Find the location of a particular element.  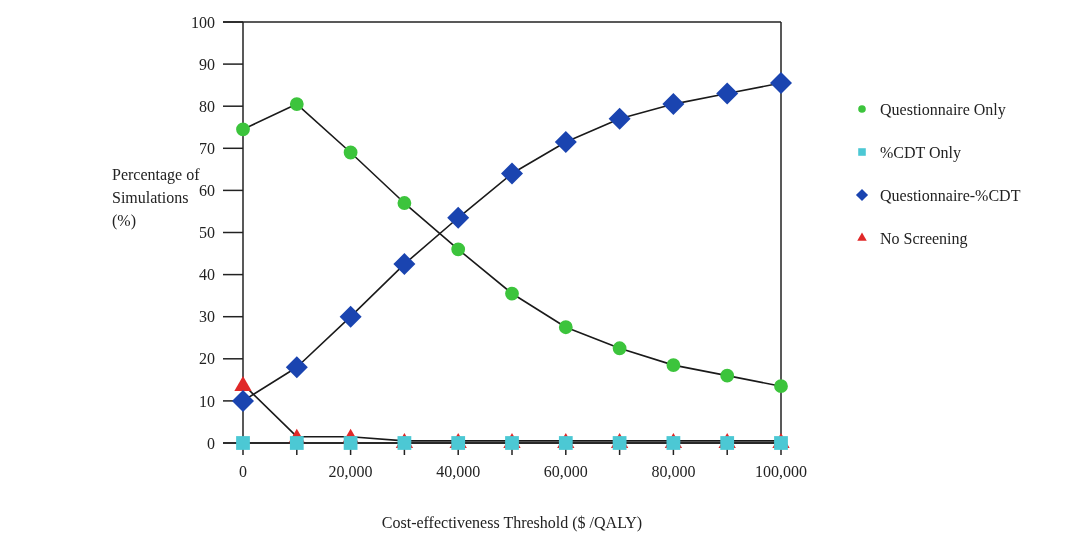

y-tick-label: 90 is located at coordinates (207, 64).